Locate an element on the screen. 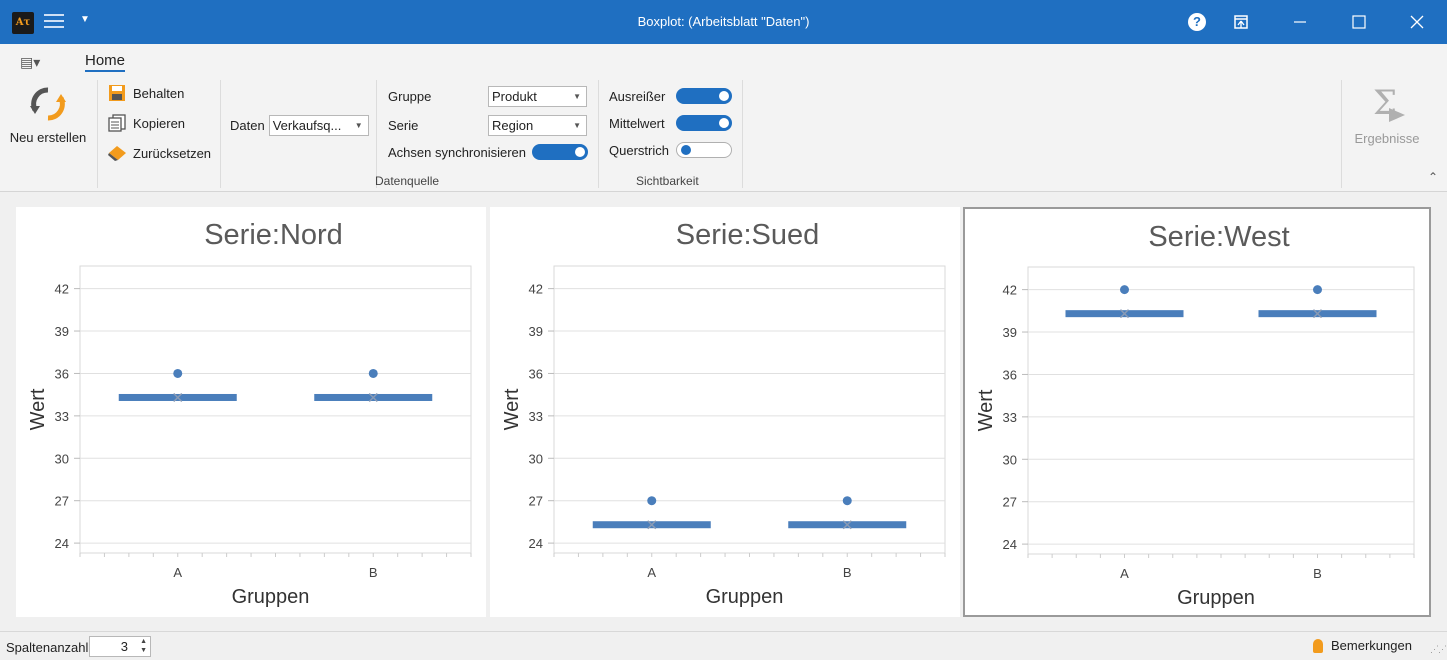  help-button: ? is located at coordinates (1197, 22).